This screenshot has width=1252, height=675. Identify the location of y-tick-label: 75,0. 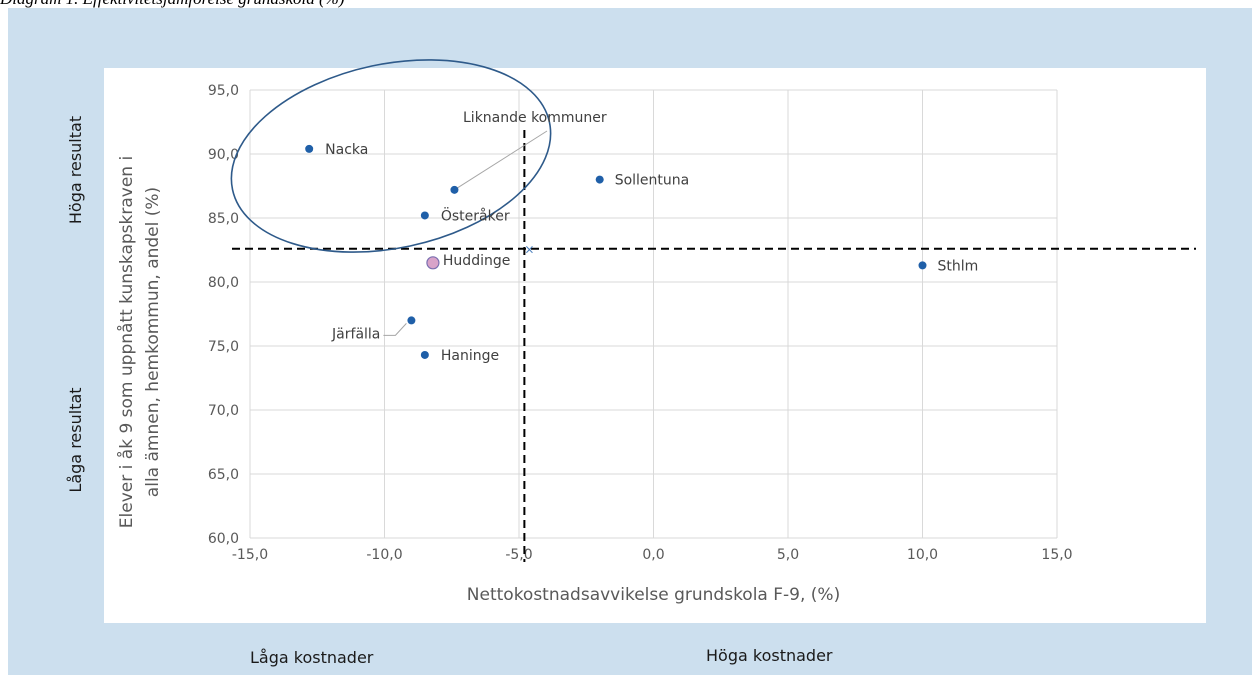
(223, 347).